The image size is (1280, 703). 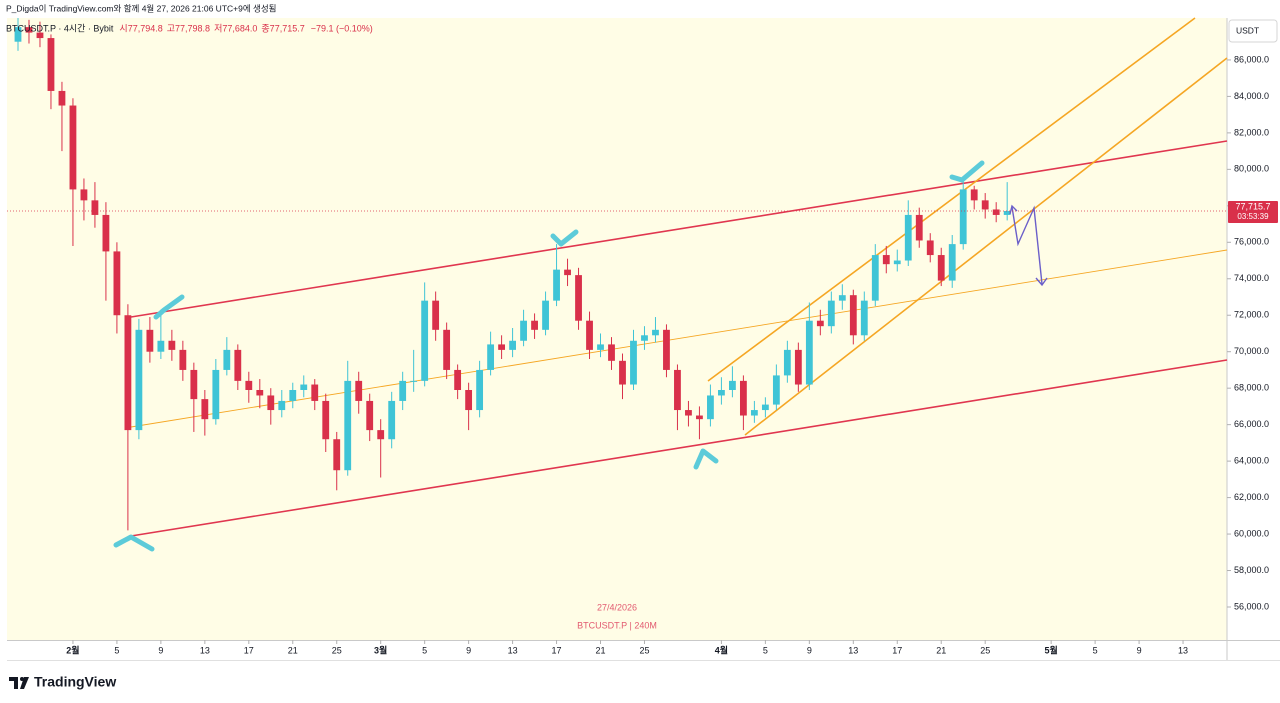 I want to click on y-tick-label: 62,000.0, so click(x=1251, y=497).